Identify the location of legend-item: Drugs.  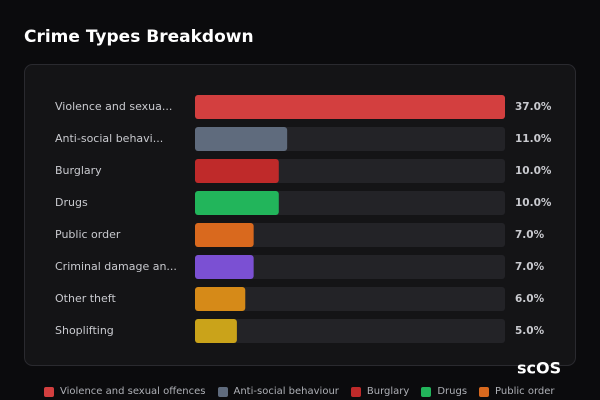
(444, 391).